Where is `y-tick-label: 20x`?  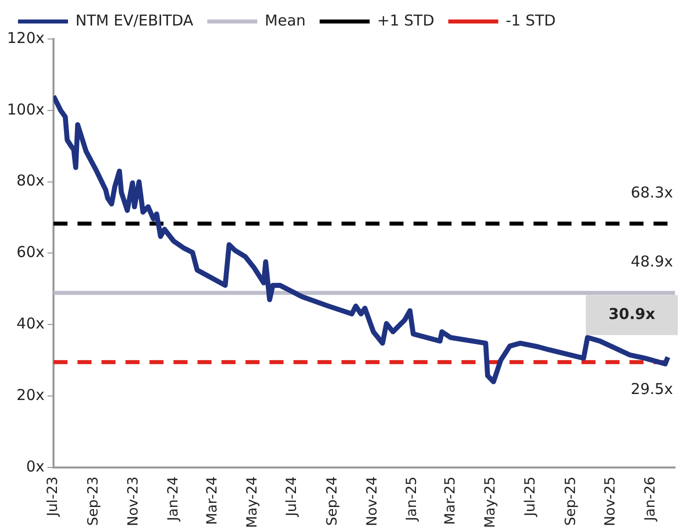
y-tick-label: 20x is located at coordinates (30, 395).